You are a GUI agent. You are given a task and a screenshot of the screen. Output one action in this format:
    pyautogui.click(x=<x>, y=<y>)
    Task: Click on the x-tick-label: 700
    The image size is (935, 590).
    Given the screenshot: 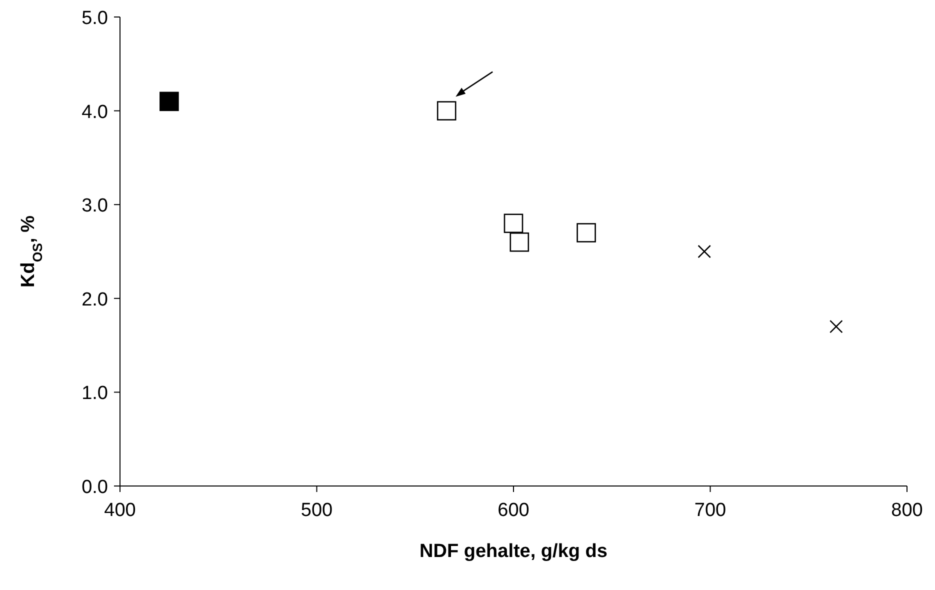 What is the action you would take?
    pyautogui.click(x=710, y=510)
    